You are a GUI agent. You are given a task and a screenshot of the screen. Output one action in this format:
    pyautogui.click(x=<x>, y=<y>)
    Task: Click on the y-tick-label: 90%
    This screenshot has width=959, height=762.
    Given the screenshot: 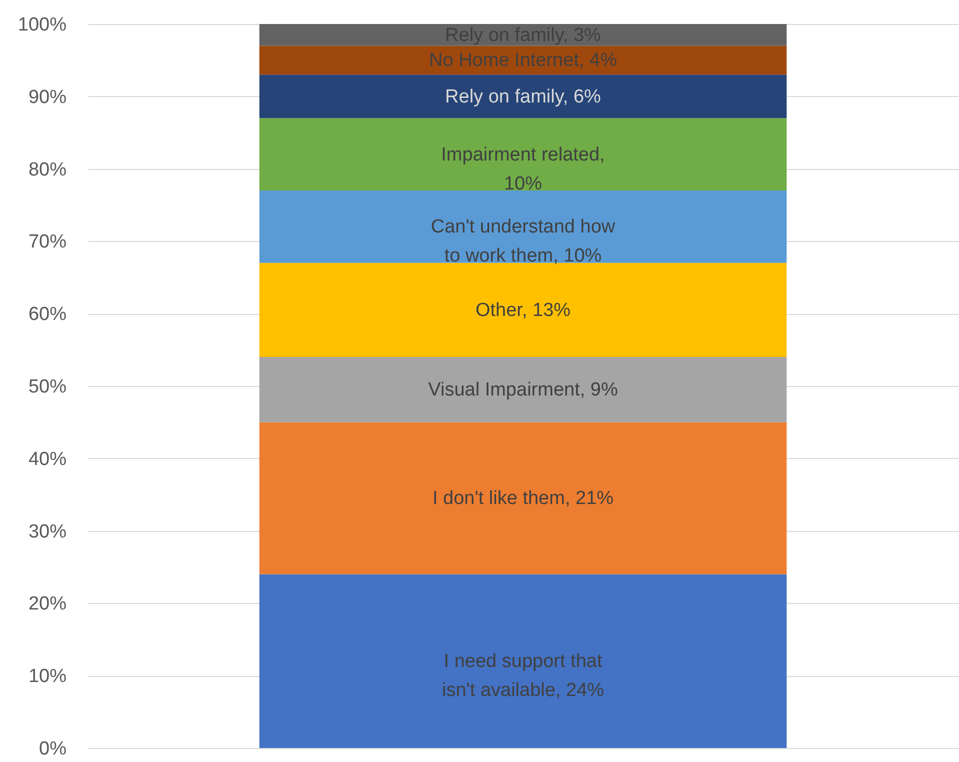 What is the action you would take?
    pyautogui.click(x=47, y=97)
    